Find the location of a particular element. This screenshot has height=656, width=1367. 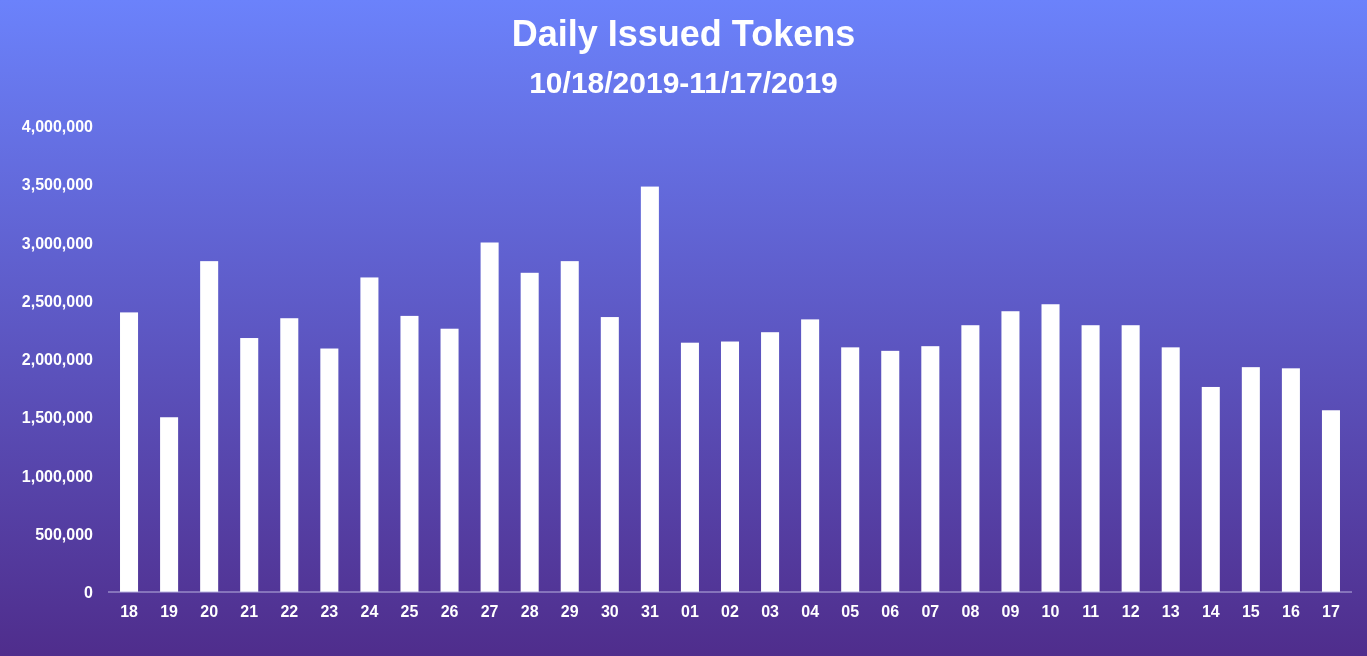

x-tick-label: 24 is located at coordinates (369, 612).